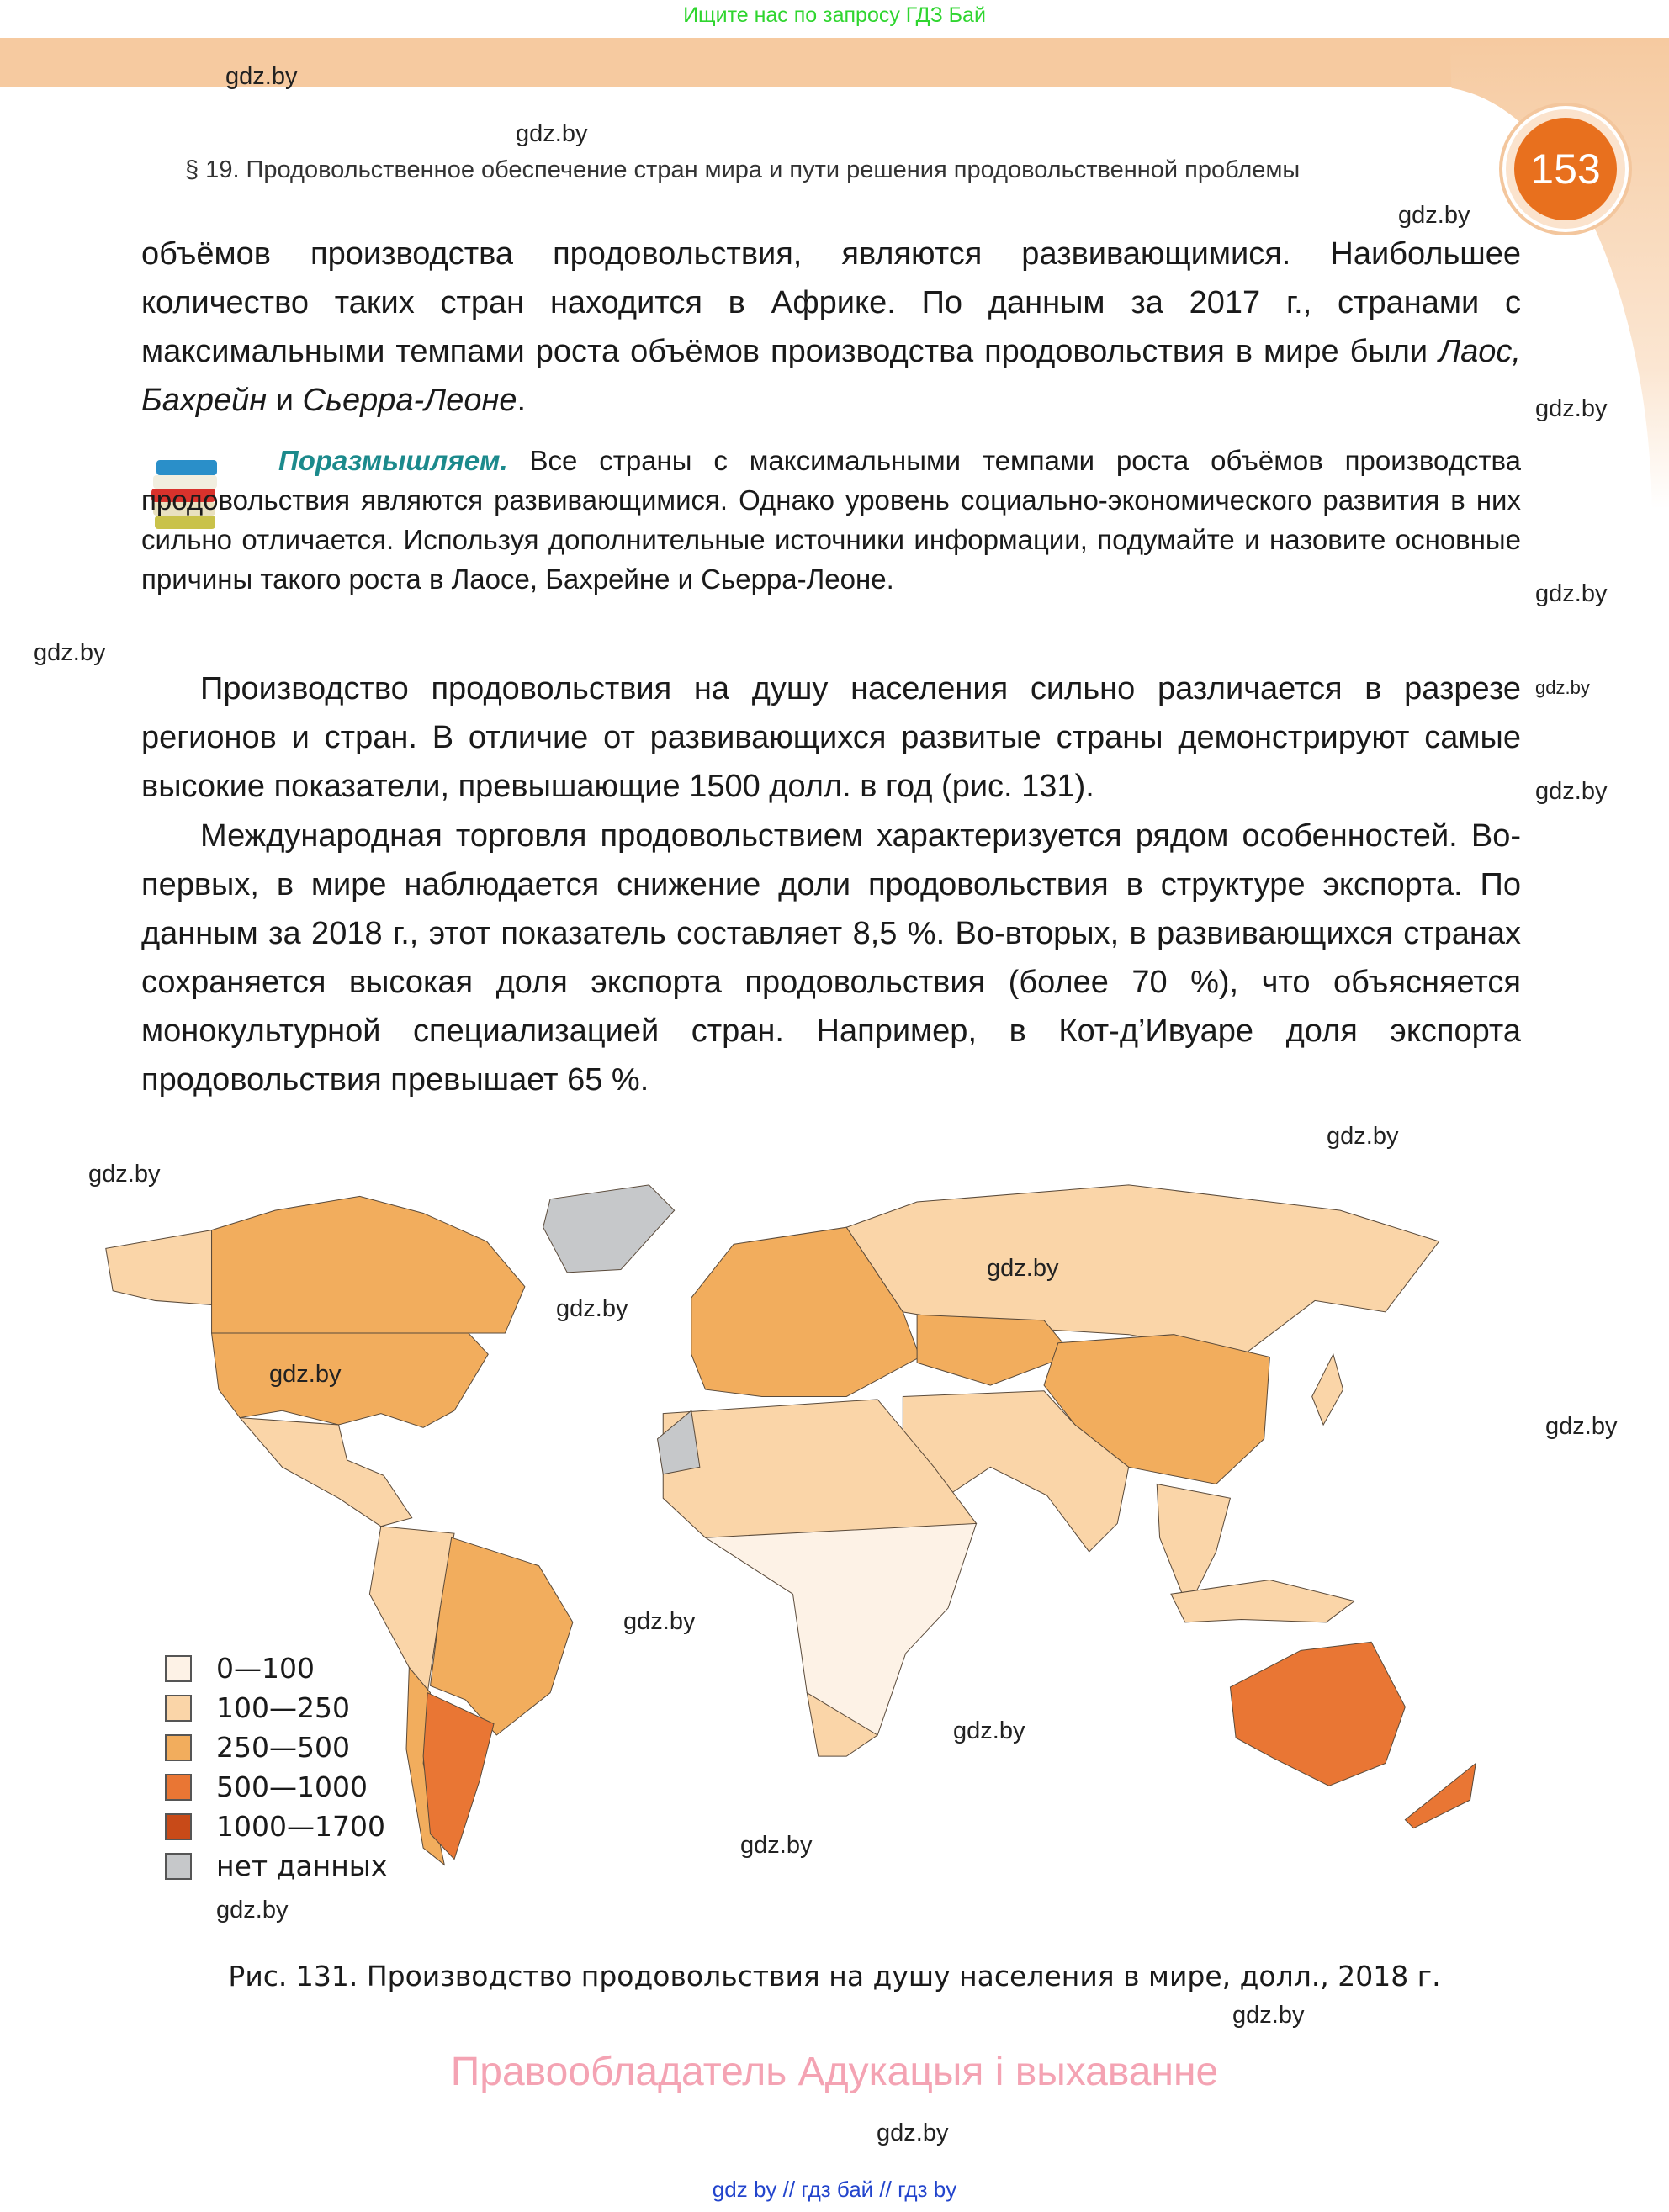 This screenshot has height=2212, width=1669. What do you see at coordinates (678, 1442) in the screenshot?
I see `region-western-sahara` at bounding box center [678, 1442].